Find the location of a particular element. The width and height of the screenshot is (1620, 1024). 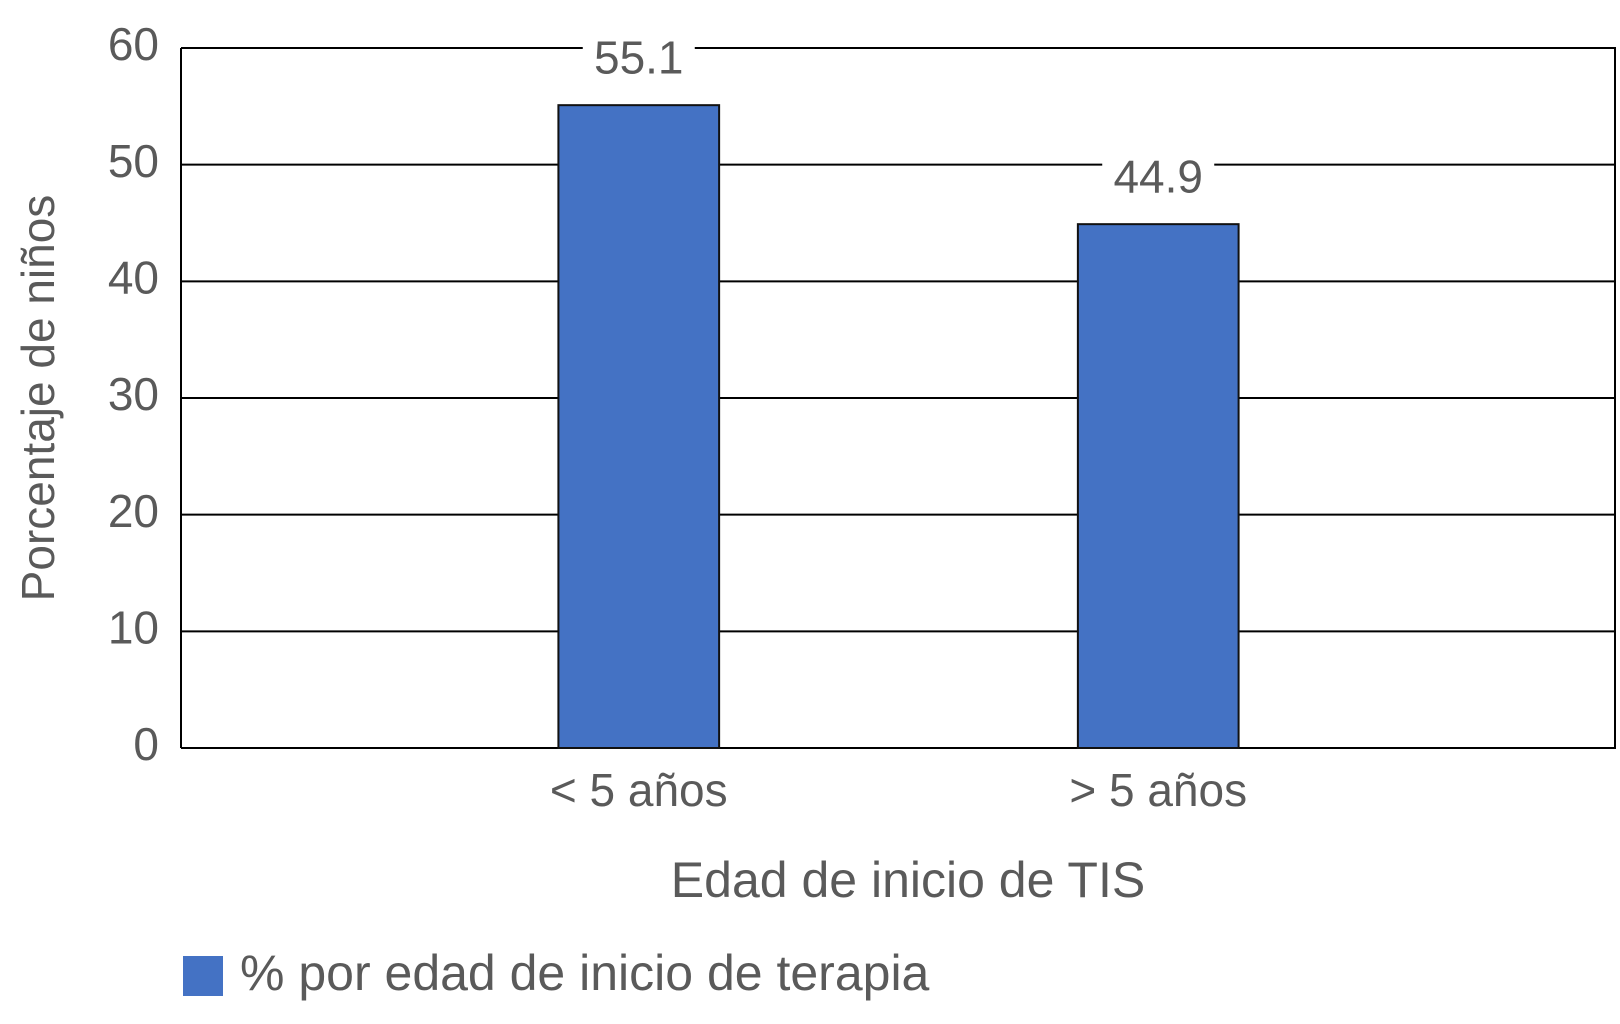

y-tick-label: 40 is located at coordinates (133, 277).